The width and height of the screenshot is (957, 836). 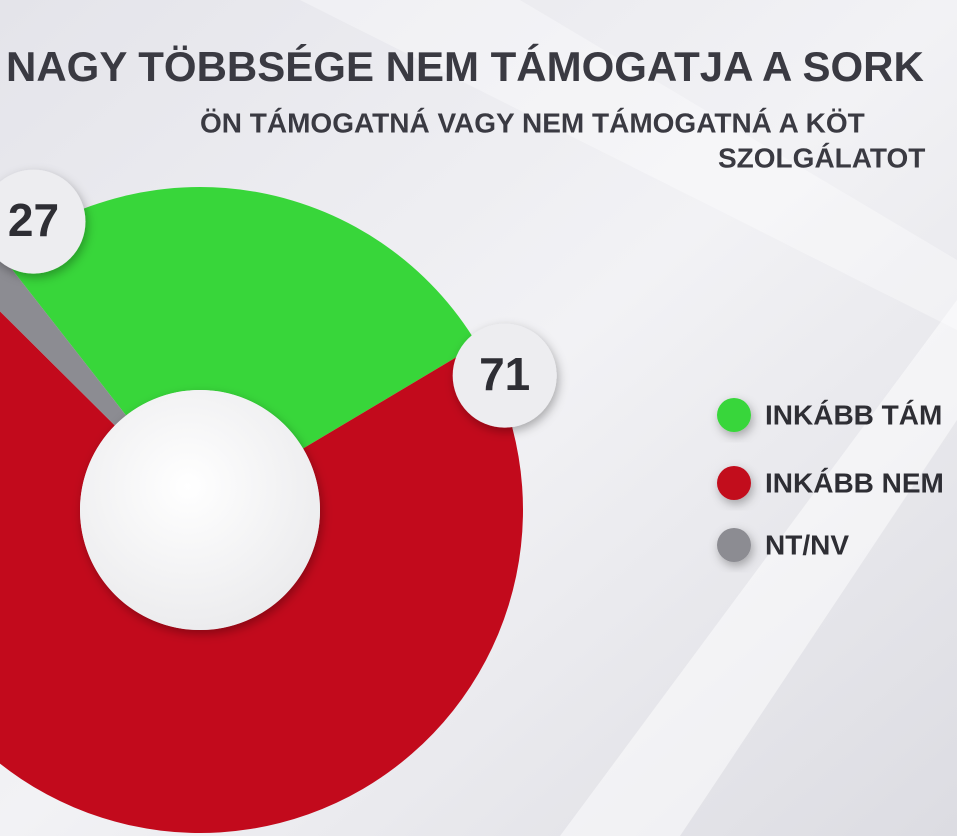 What do you see at coordinates (63, 340) in the screenshot?
I see `donut-segment` at bounding box center [63, 340].